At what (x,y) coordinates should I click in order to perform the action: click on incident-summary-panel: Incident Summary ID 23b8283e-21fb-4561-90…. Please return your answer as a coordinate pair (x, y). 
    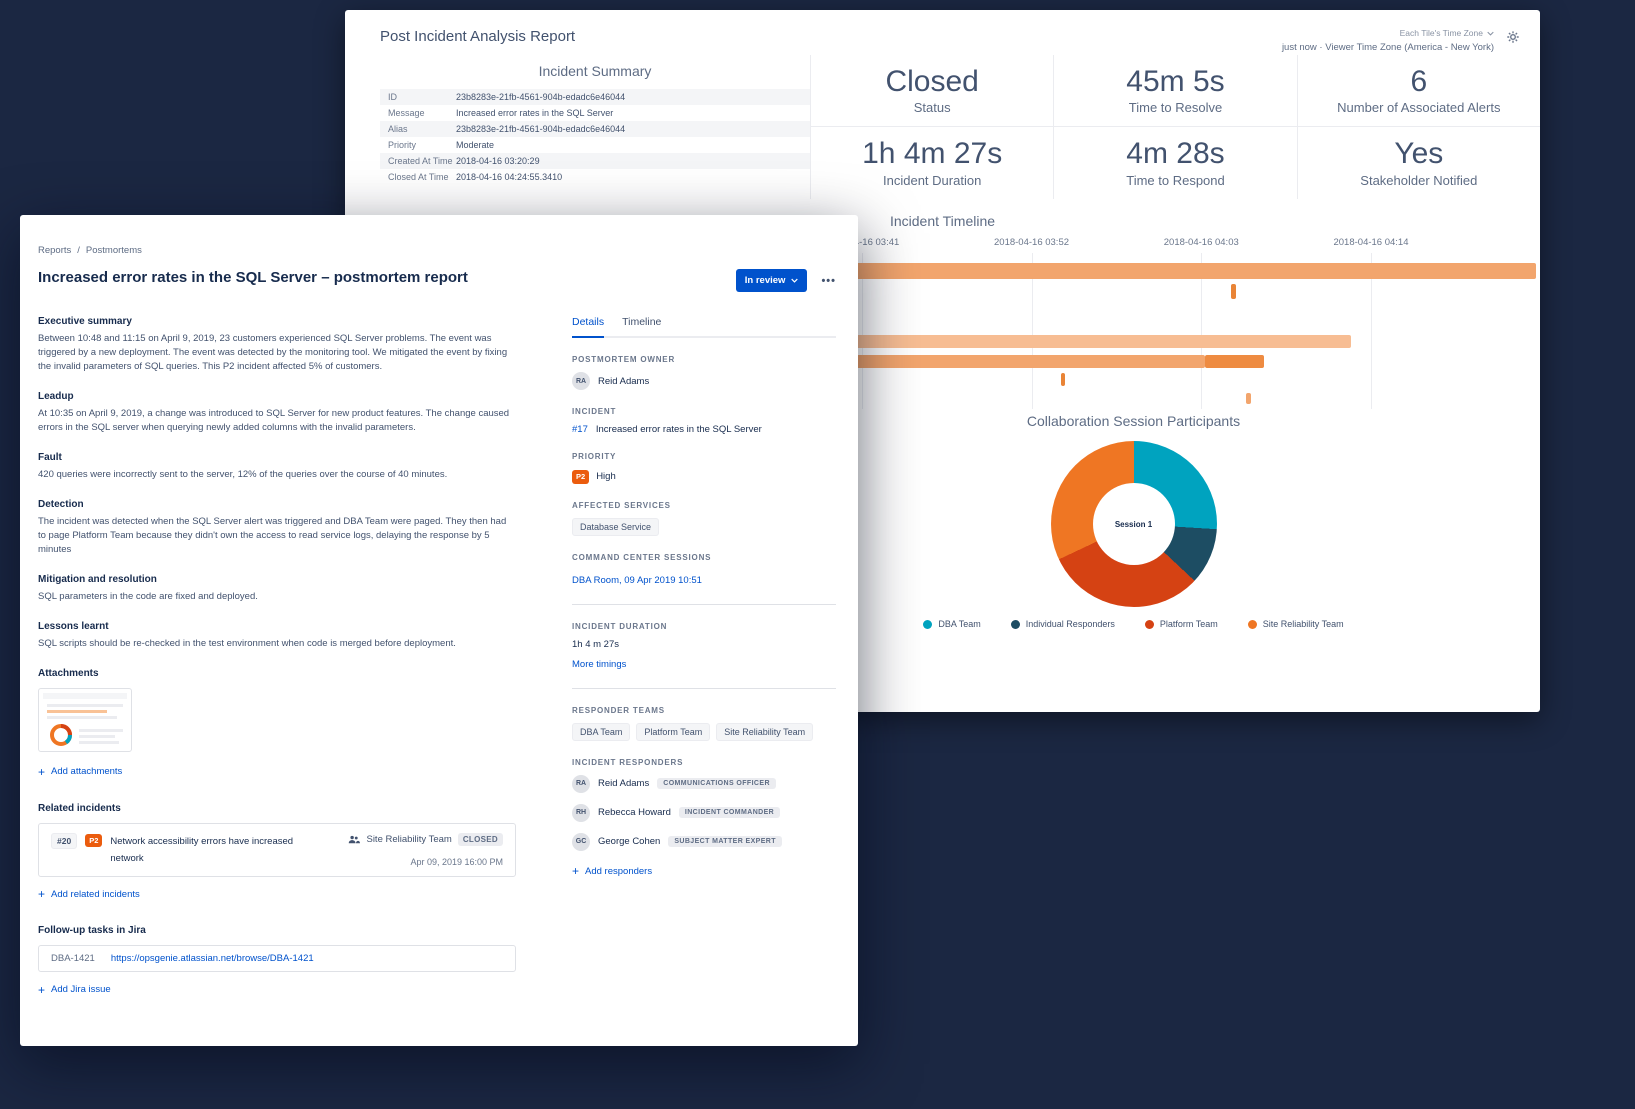
    Looking at the image, I should click on (595, 127).